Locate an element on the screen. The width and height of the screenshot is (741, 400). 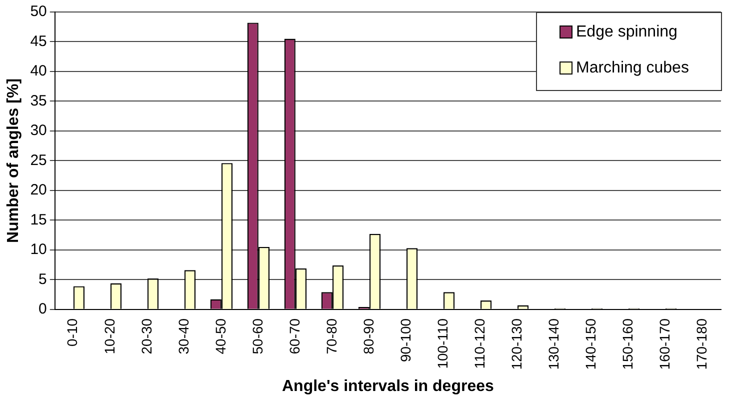
x-axis-title: Angle's intervals in degrees is located at coordinates (388, 386).